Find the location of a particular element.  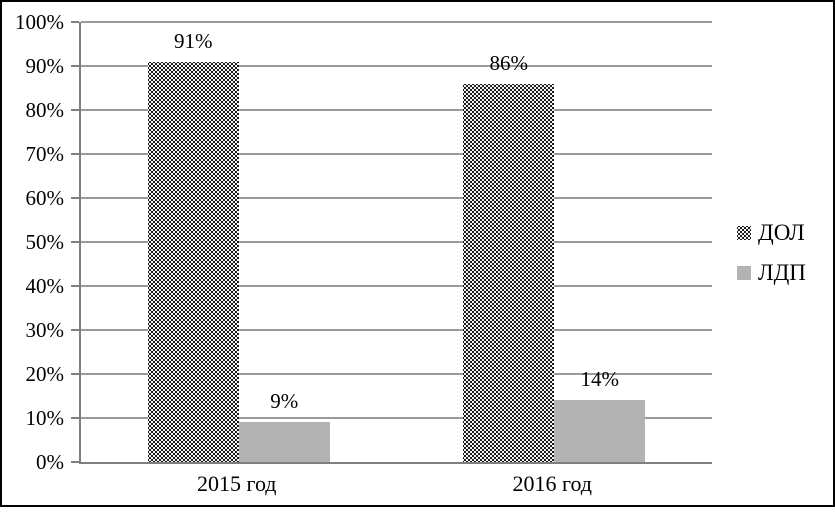

legend-marker-dol-pattern-swatch is located at coordinates (744, 233).